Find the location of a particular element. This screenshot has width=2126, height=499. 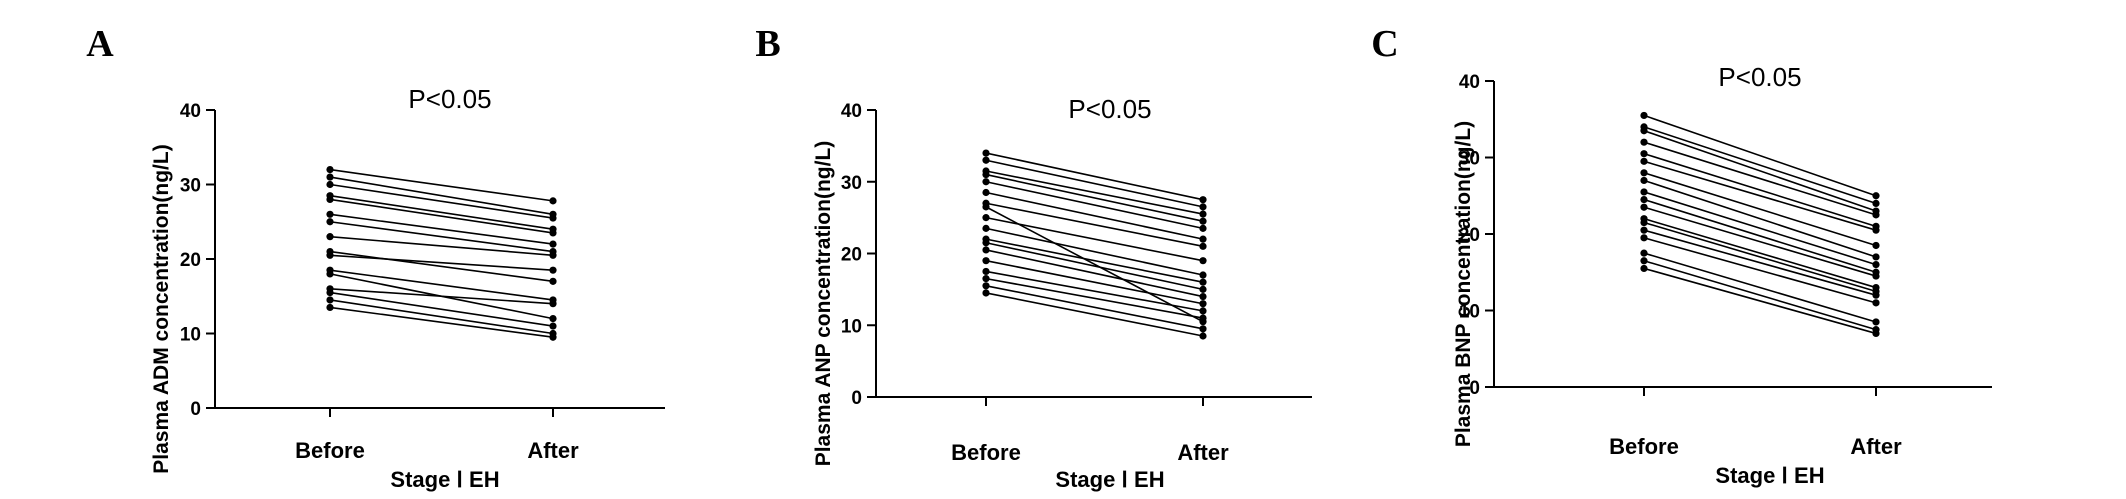

x-category-label: After is located at coordinates (1203, 452).